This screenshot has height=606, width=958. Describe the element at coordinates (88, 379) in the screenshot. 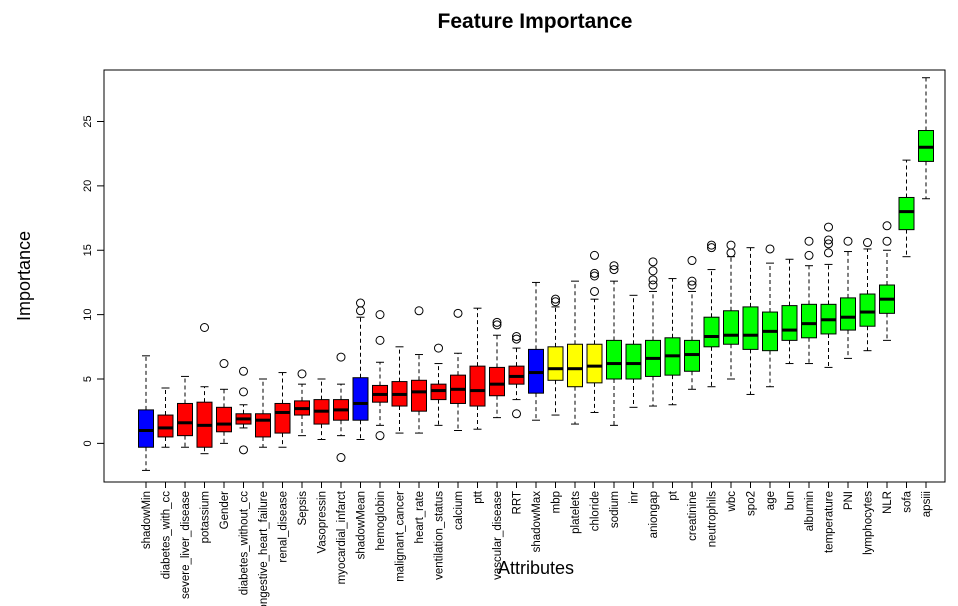

I see `y-tick-label: 5` at that location.